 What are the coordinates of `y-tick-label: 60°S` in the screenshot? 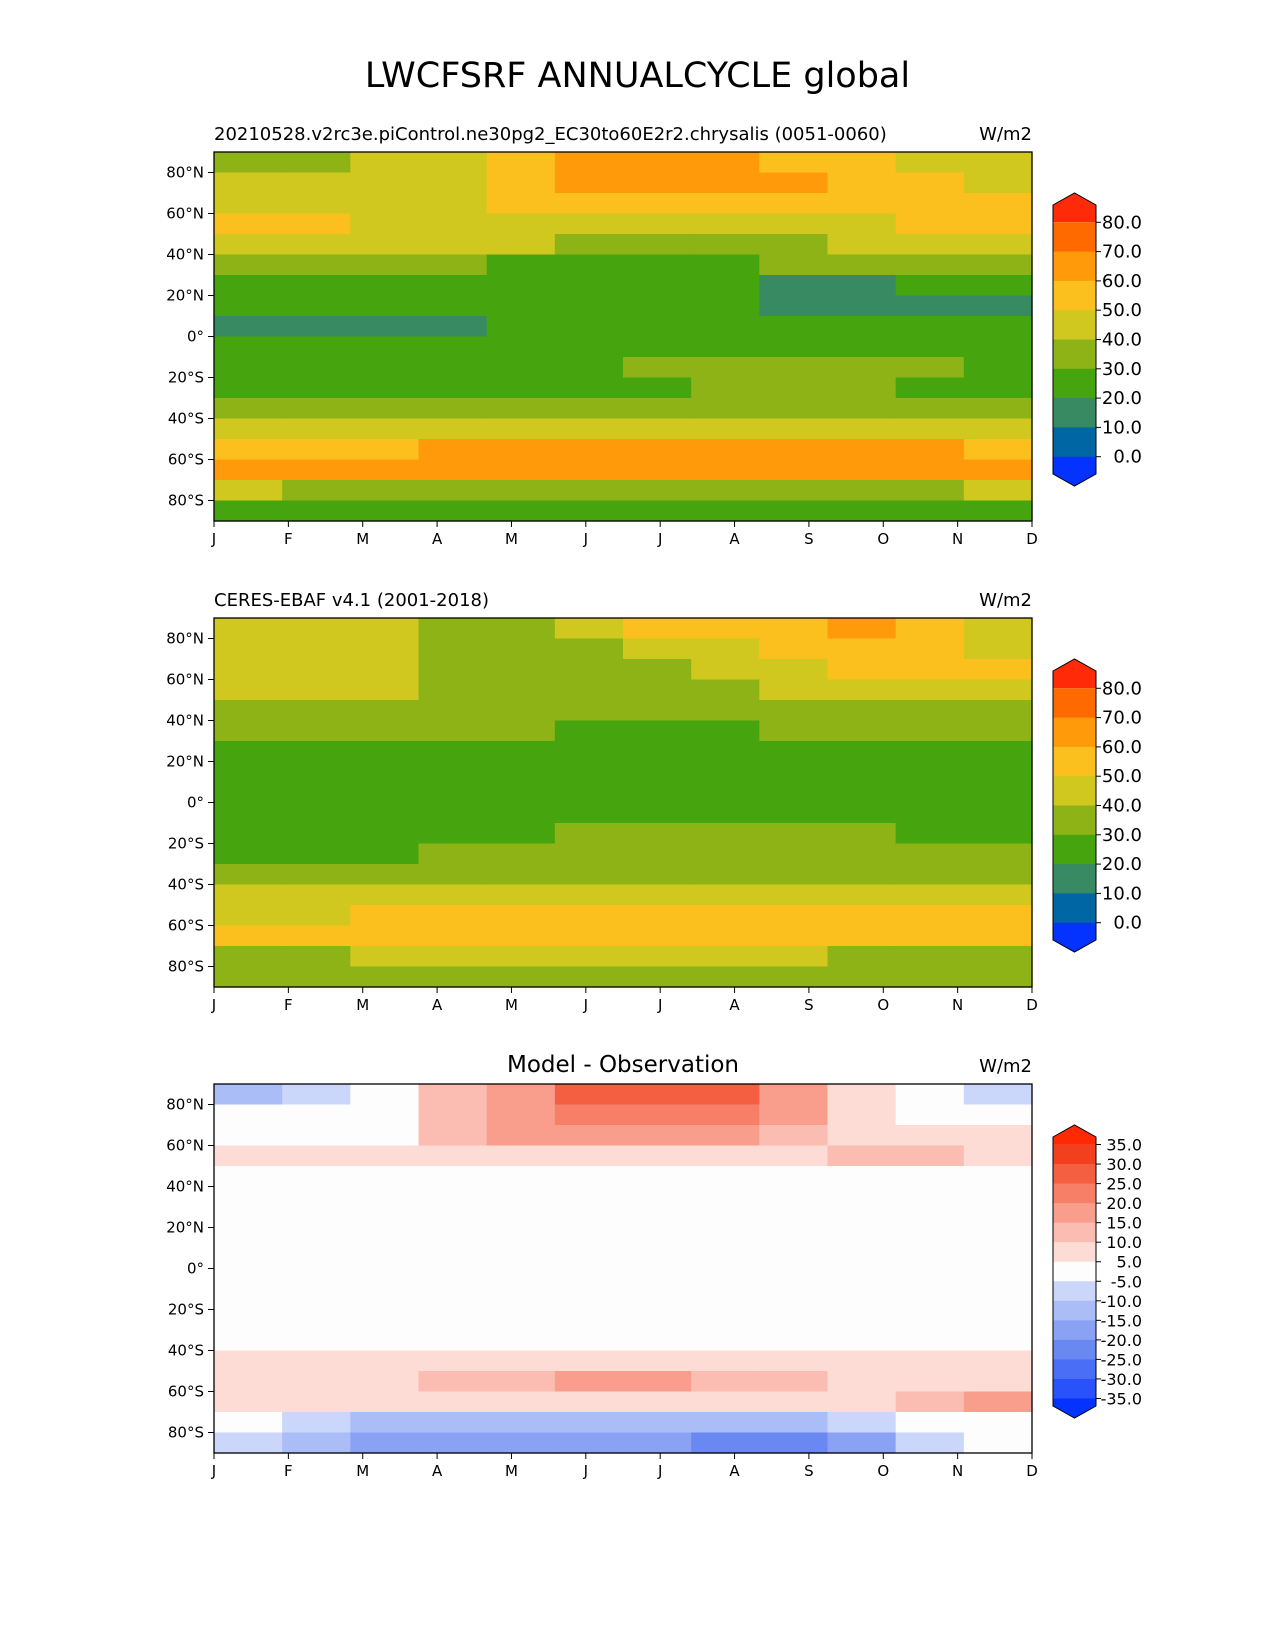 It's located at (186, 460).